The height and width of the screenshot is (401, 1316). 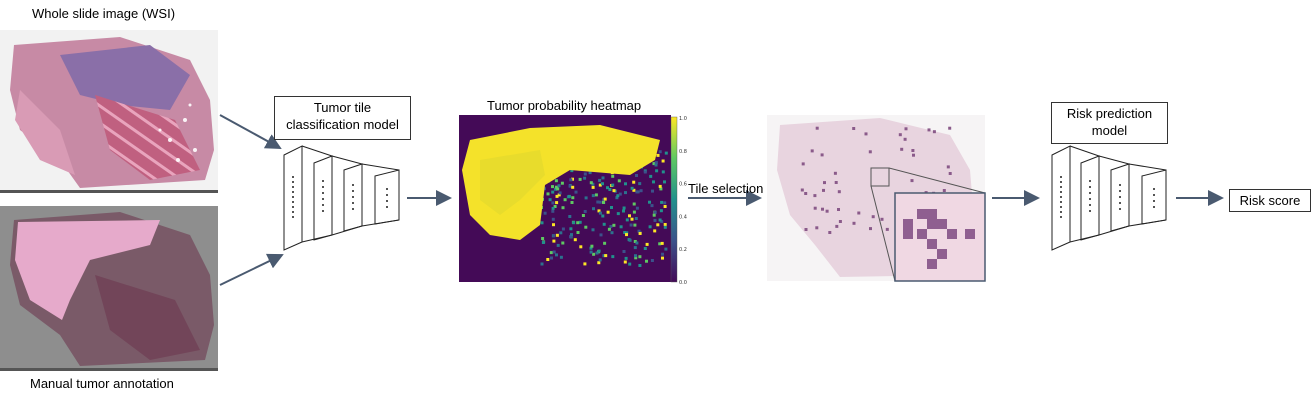 I want to click on risk-score-box: Risk score, so click(x=1270, y=200).